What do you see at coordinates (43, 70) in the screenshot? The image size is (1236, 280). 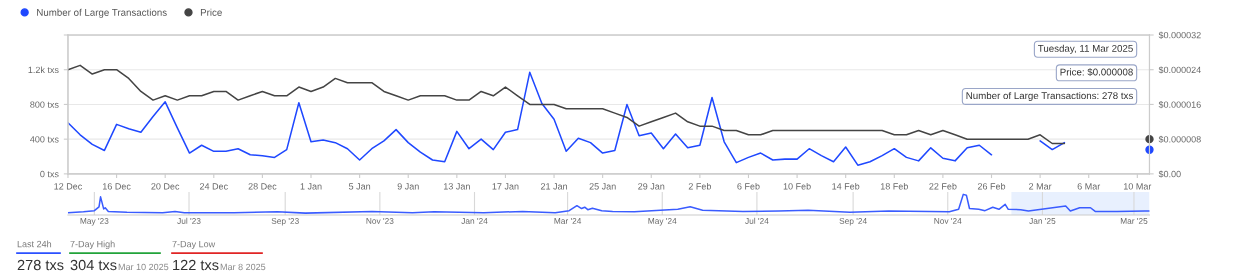 I see `y-tick-label: 1.2k txs` at bounding box center [43, 70].